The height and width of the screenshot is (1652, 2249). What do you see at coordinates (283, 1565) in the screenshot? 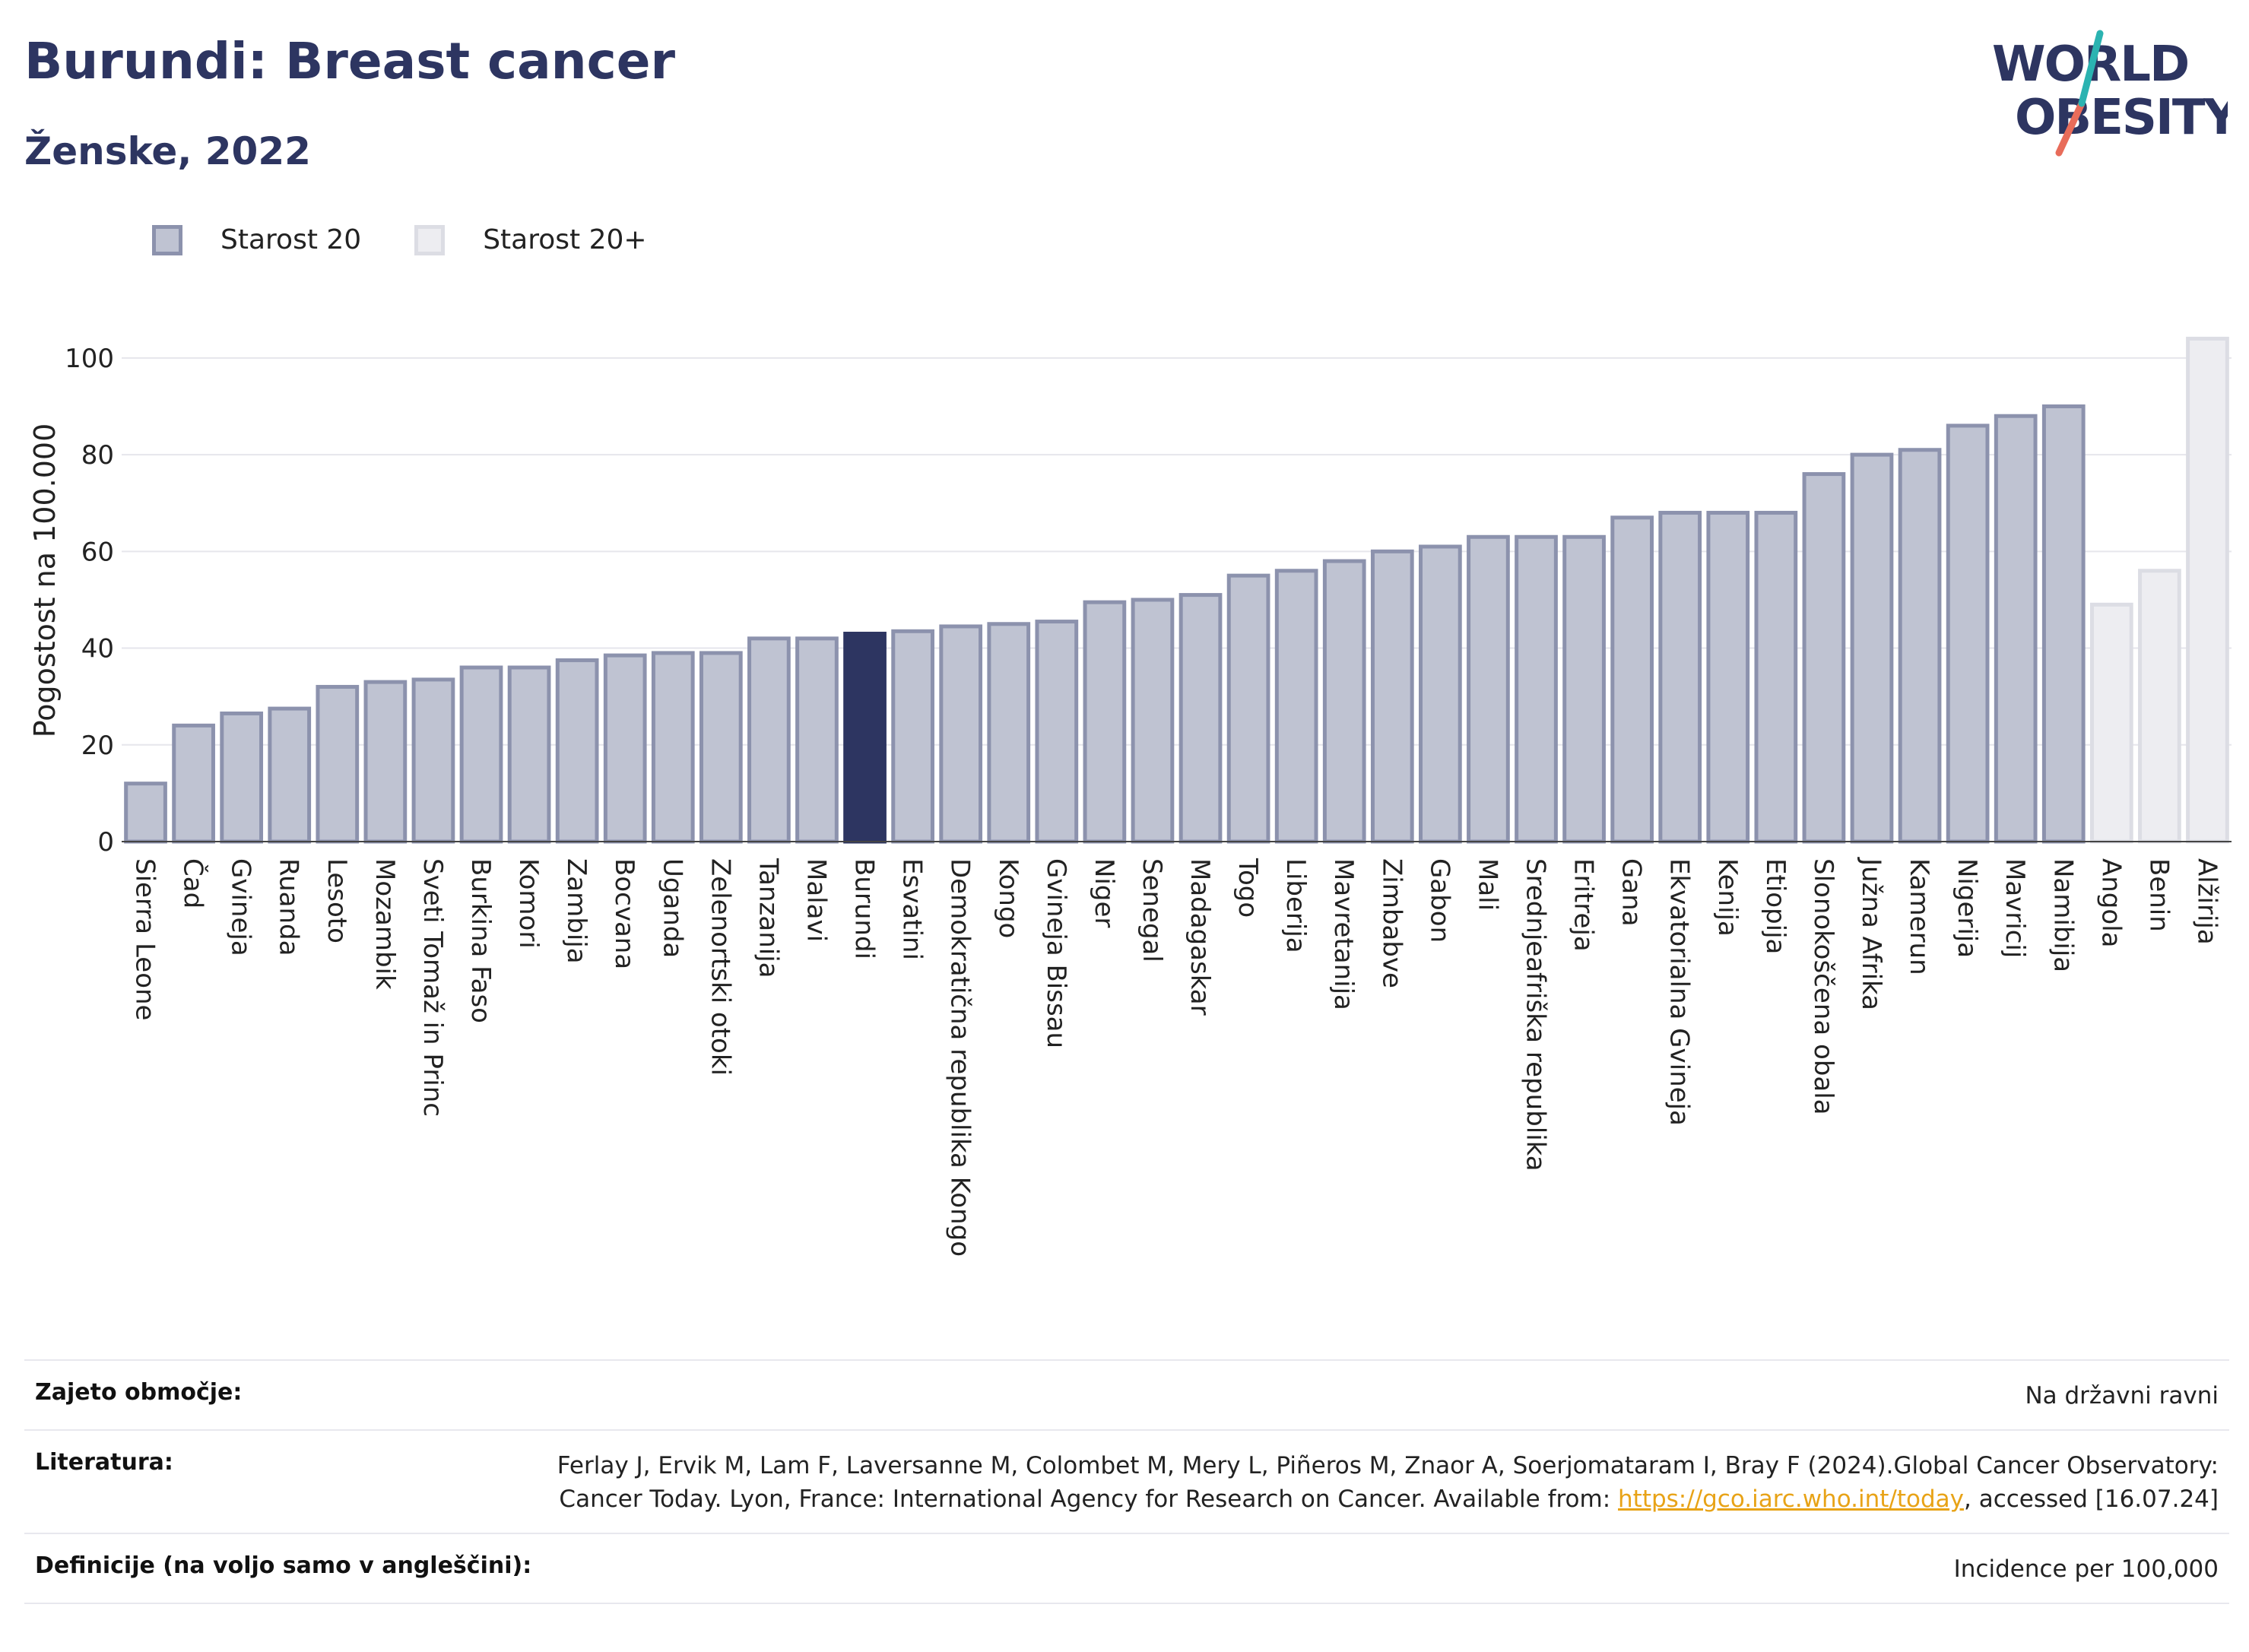
I see `definitions-label: Definicije (na voljo samo v angleščini):` at bounding box center [283, 1565].